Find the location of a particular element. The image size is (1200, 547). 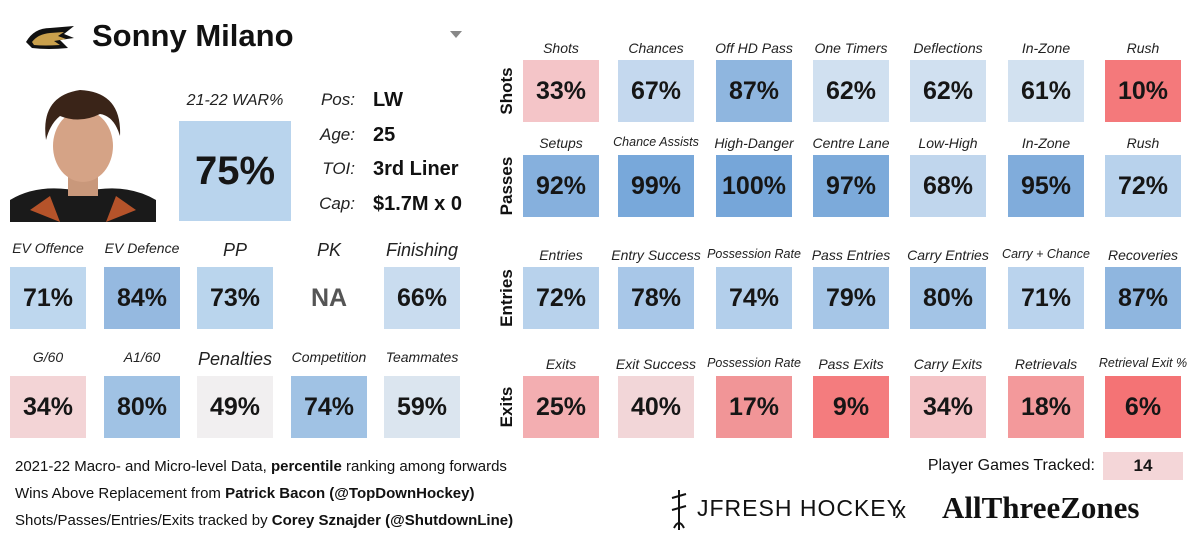

stat-tile: 78% is located at coordinates (656, 298).